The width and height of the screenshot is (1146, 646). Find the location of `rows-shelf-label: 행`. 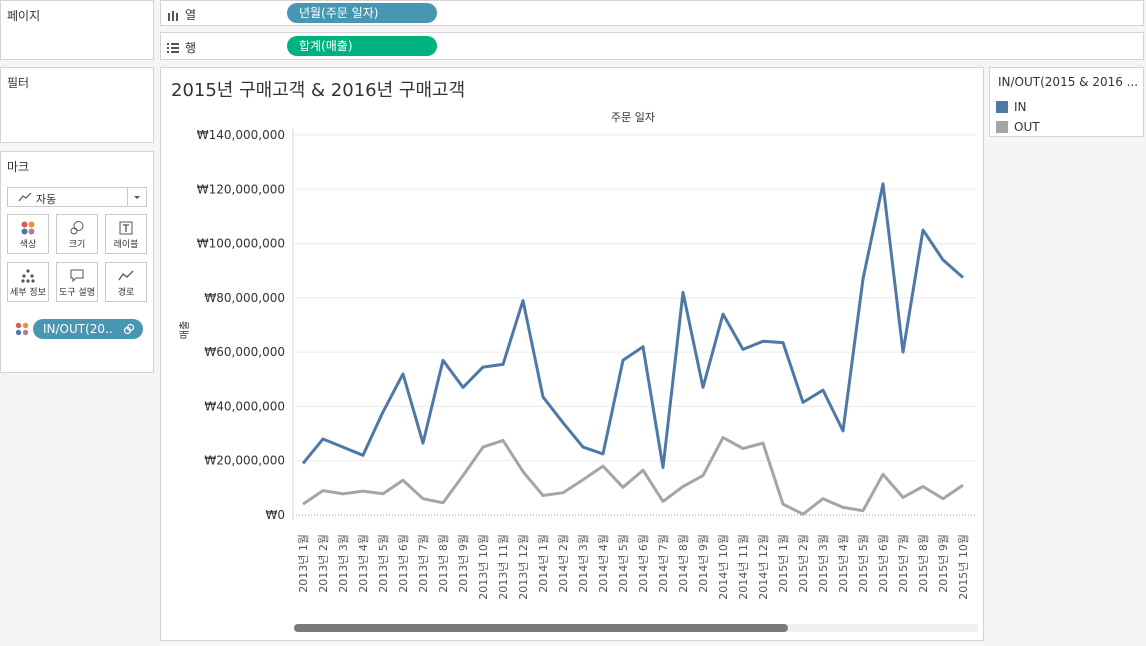

rows-shelf-label: 행 is located at coordinates (181, 47).